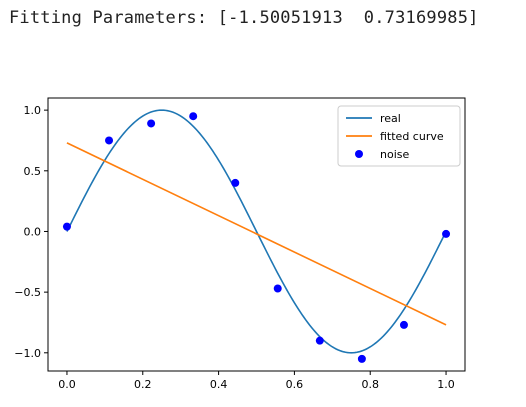  I want to click on legend-marker-noise, so click(359, 154).